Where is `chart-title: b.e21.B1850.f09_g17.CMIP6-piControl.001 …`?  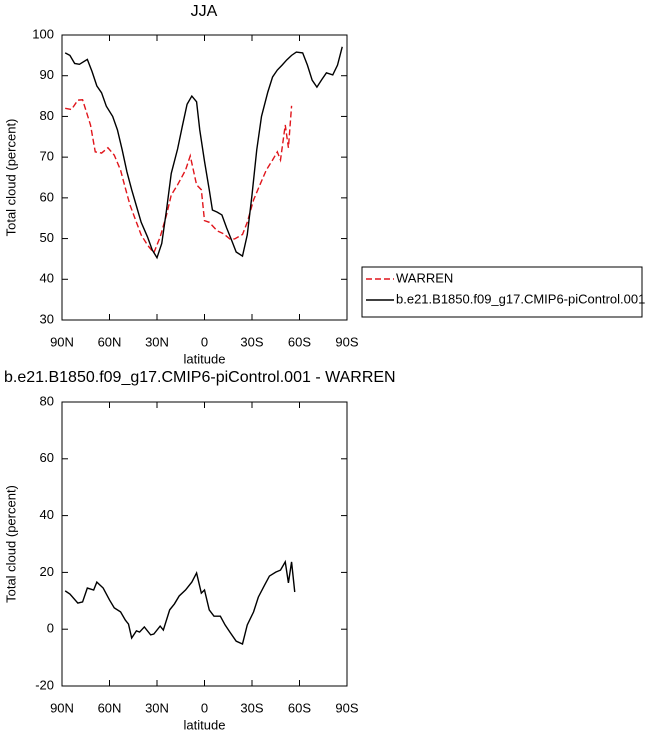 chart-title: b.e21.B1850.f09_g17.CMIP6-piControl.001 … is located at coordinates (200, 377).